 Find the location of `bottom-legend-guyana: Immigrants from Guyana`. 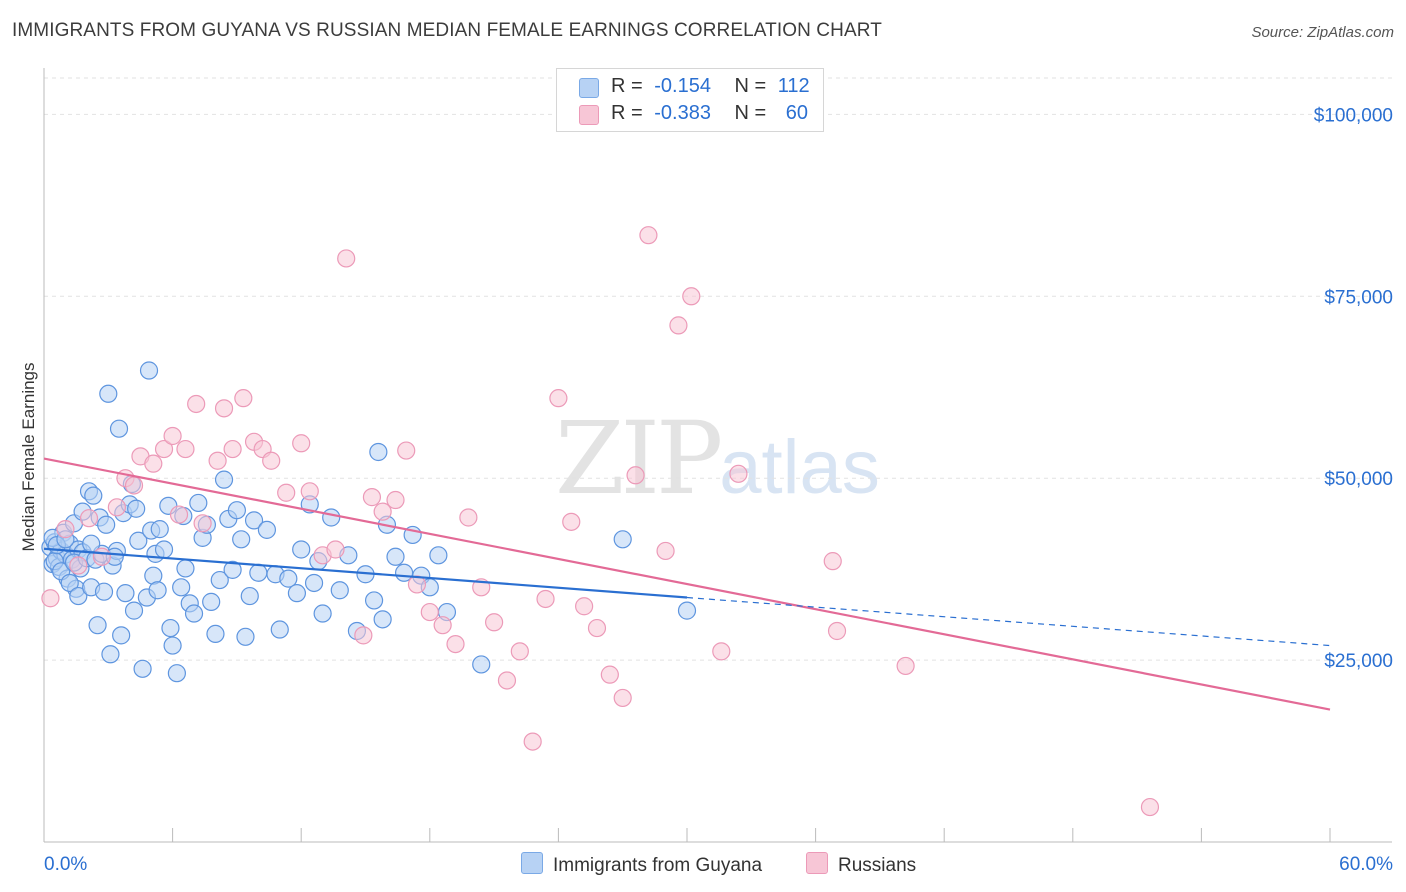

bottom-legend-guyana: Immigrants from Guyana is located at coordinates (641, 864).